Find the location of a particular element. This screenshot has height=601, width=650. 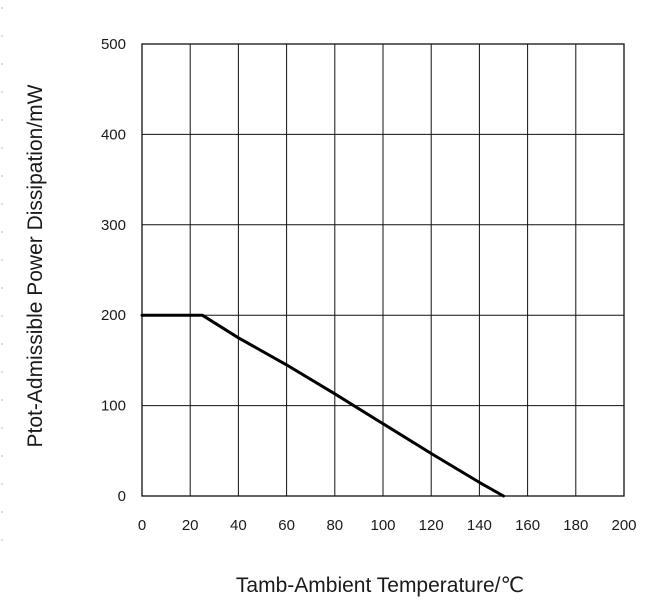

x-tick-labels: 0 20 40 60 80 100 120 140 160 180 200 is located at coordinates (387, 525).